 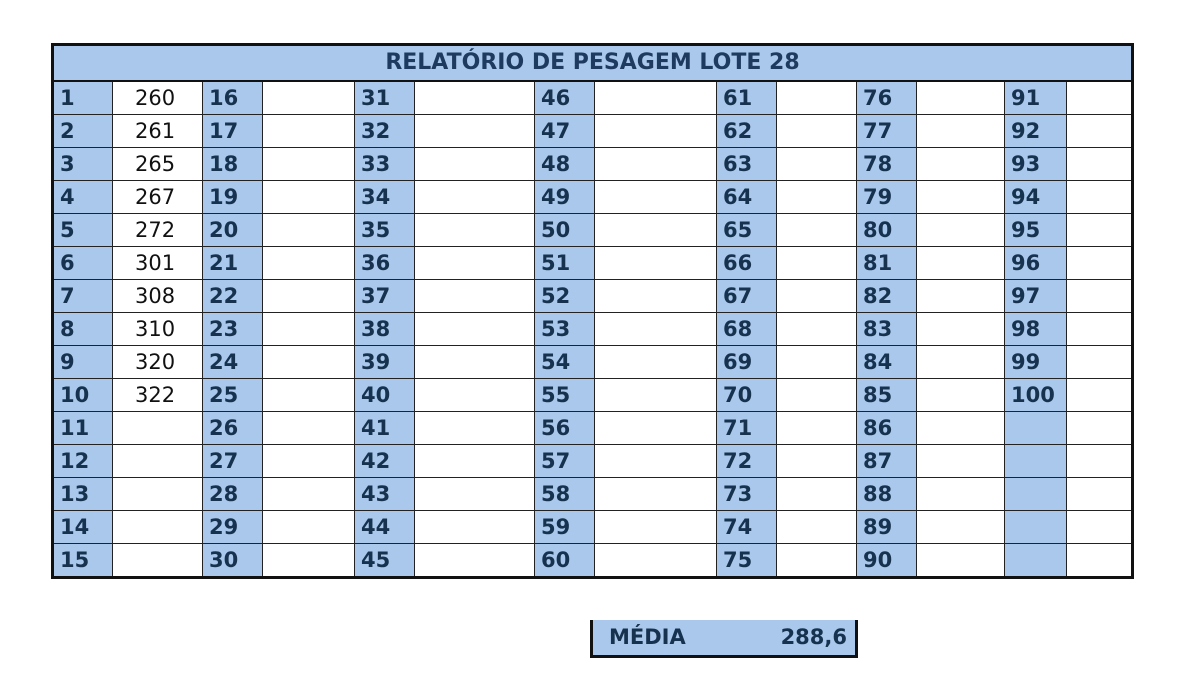 I want to click on animal-number-cell: 73, so click(x=746, y=493).